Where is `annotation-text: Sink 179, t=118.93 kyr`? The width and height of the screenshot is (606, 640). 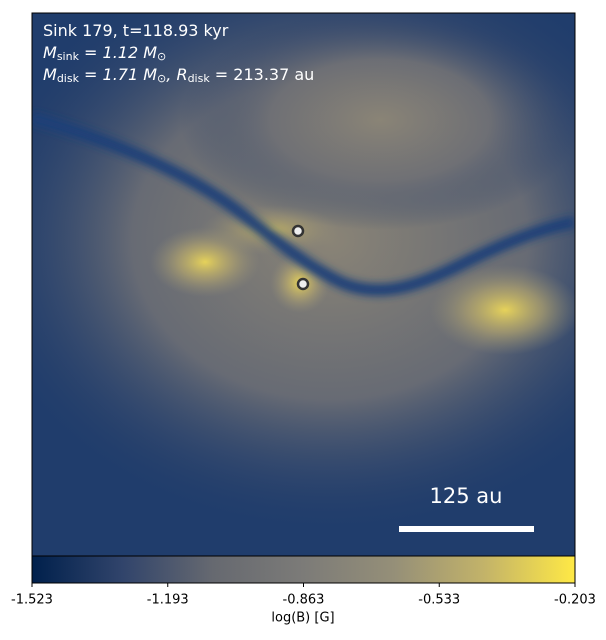
annotation-text: Sink 179, t=118.93 kyr is located at coordinates (136, 30).